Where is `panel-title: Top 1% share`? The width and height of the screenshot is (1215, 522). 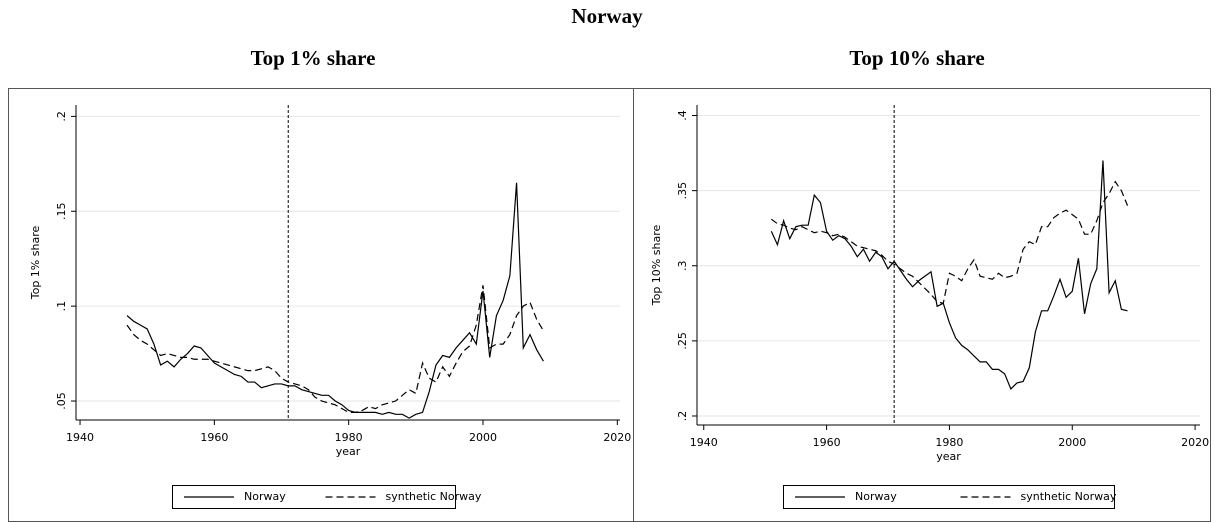
panel-title: Top 1% share is located at coordinates (313, 58).